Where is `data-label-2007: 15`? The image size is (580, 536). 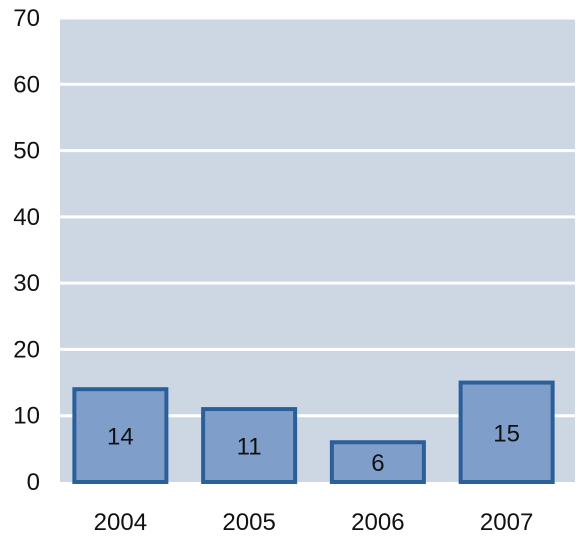
data-label-2007: 15 is located at coordinates (506, 433).